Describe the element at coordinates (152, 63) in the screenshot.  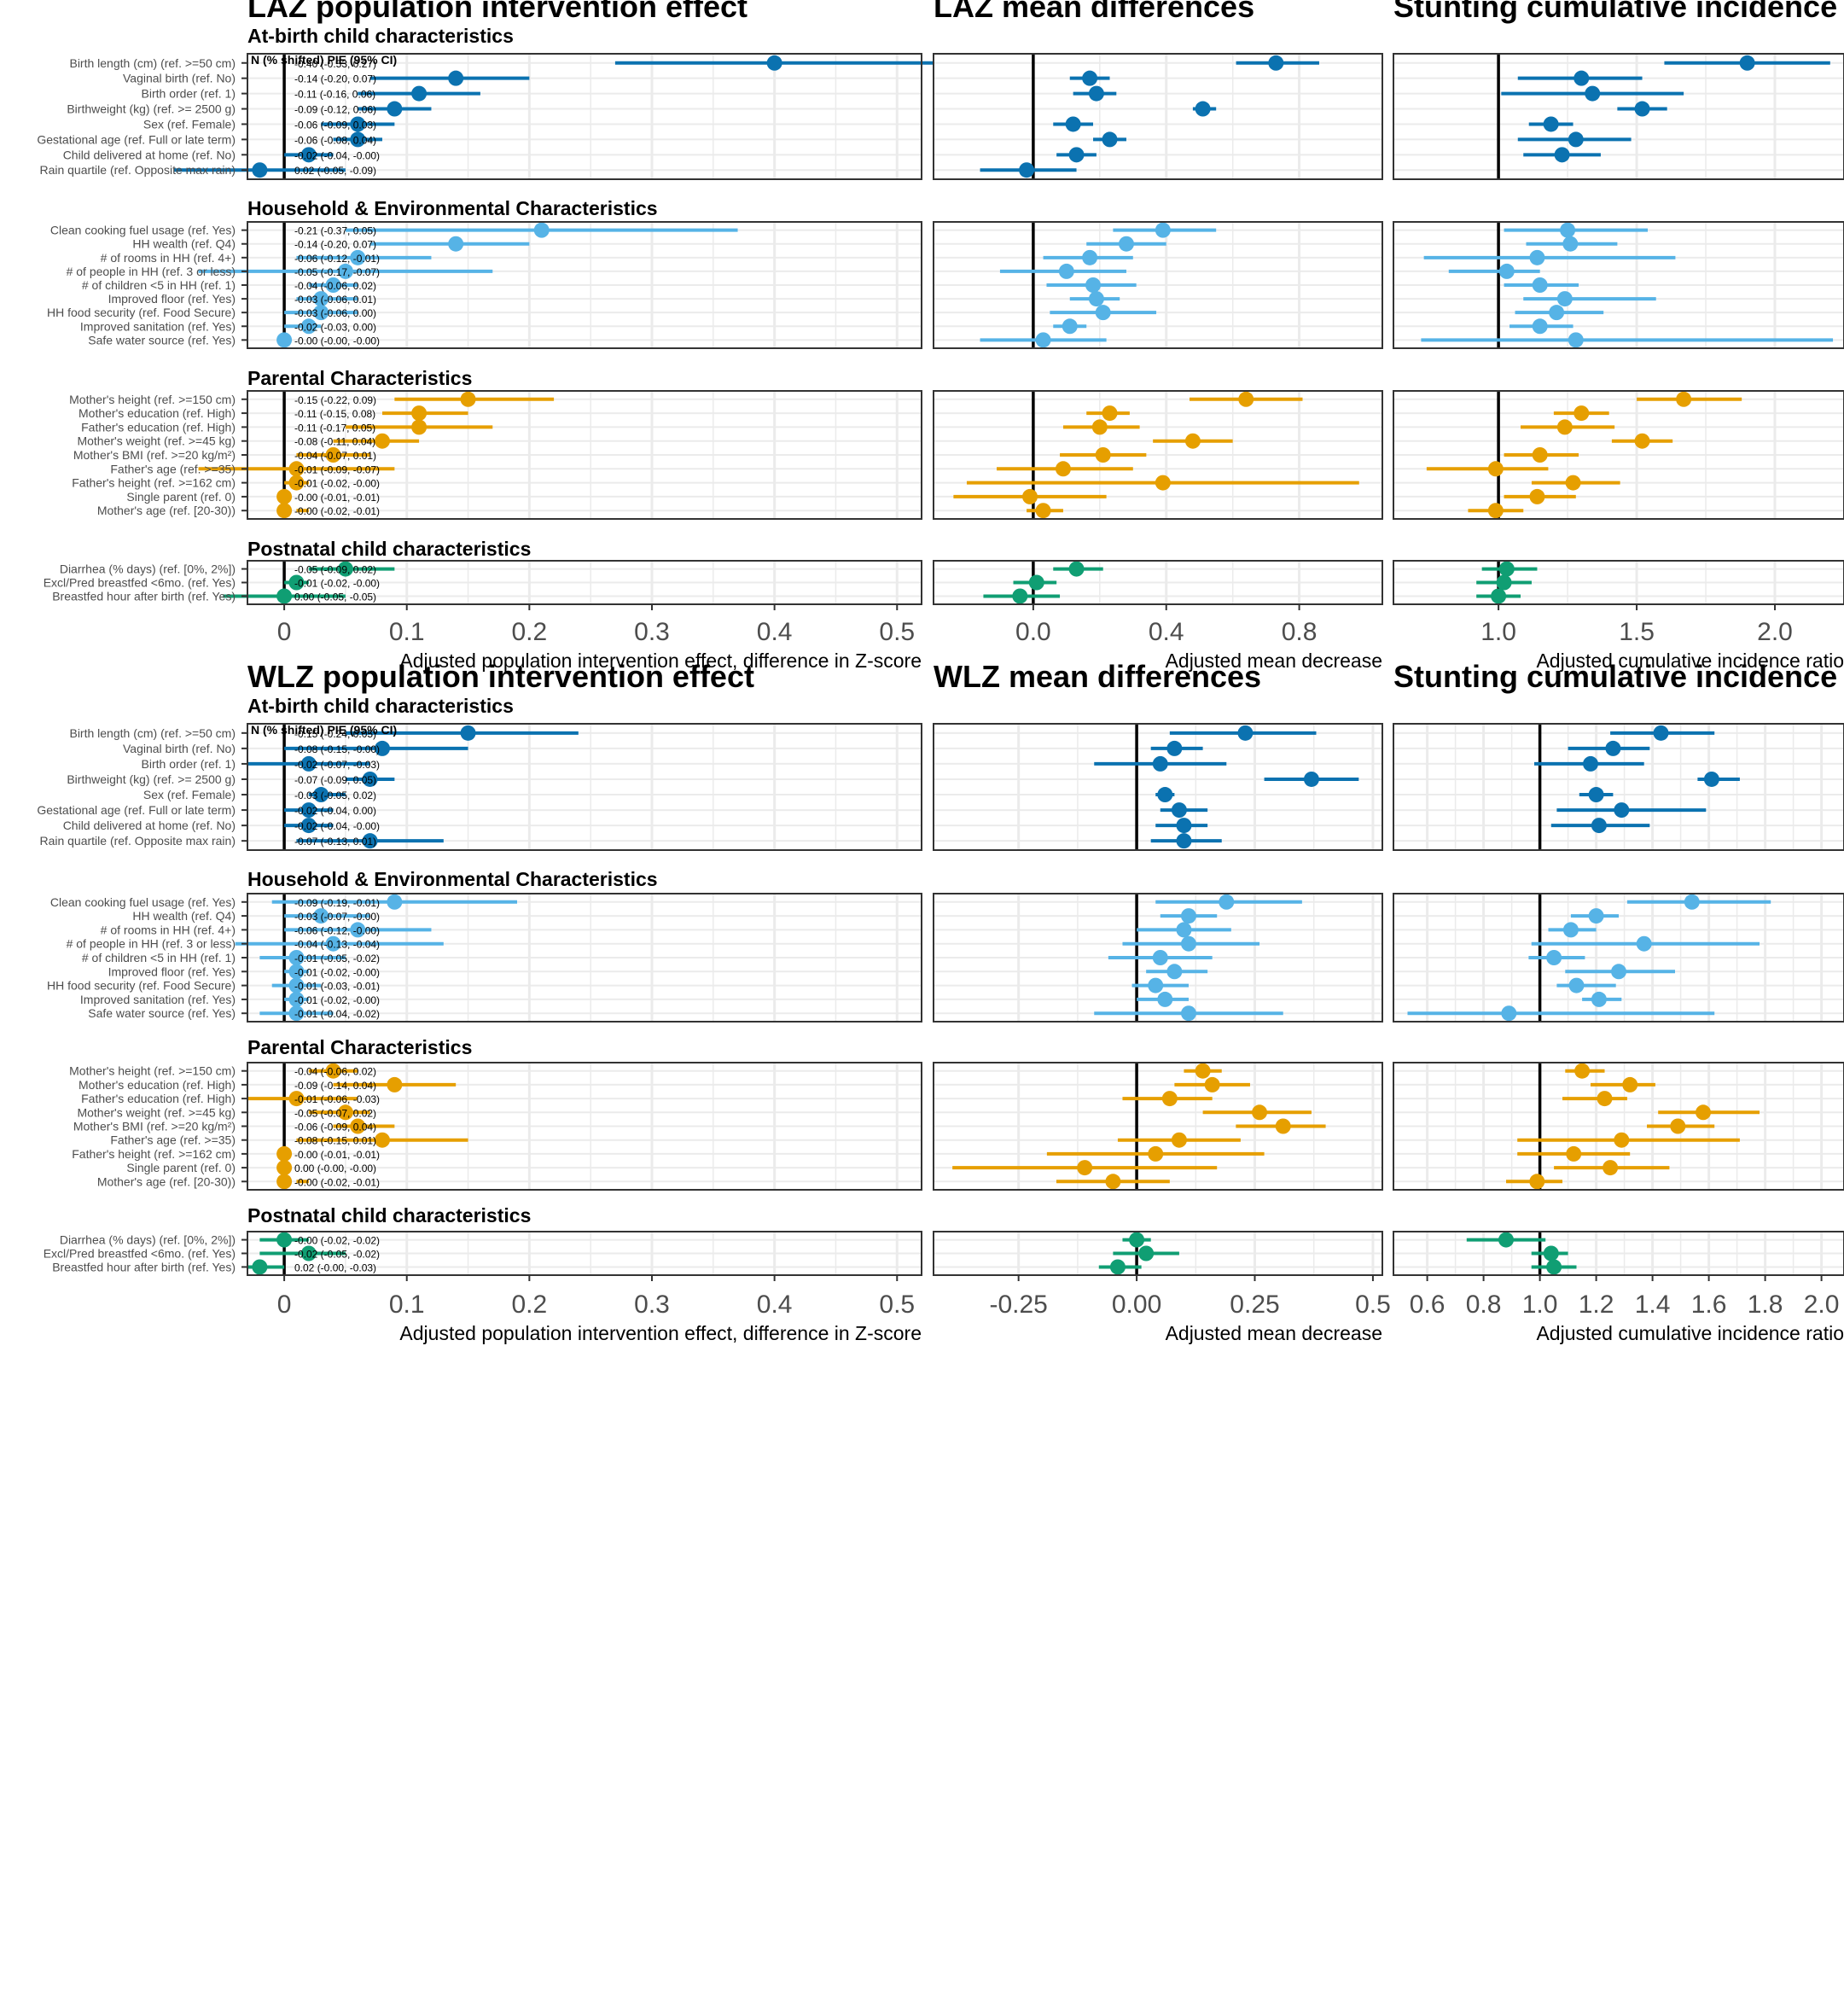
I see `row-label: Birth length (cm) (ref. >=50 cm)` at that location.